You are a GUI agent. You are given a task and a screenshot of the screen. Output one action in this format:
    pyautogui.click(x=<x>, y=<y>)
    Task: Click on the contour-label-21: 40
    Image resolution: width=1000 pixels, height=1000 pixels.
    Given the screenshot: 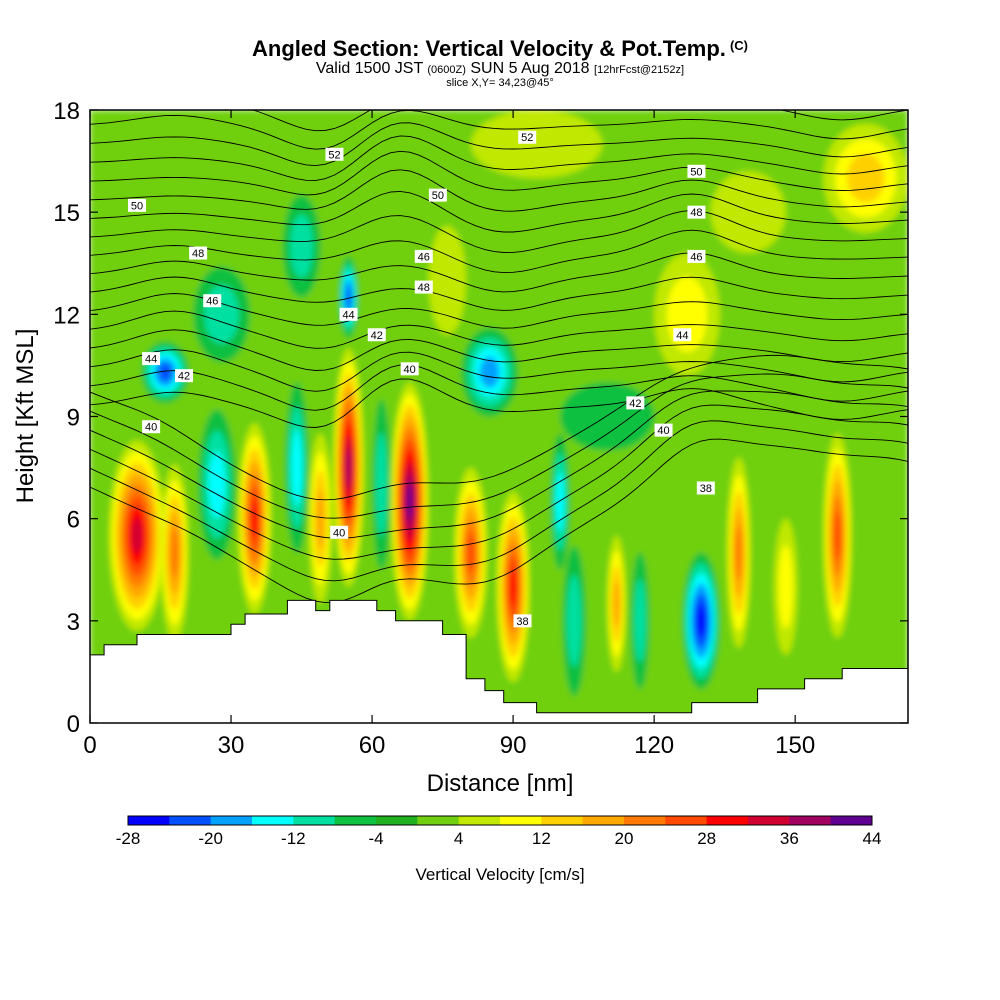 What is the action you would take?
    pyautogui.click(x=339, y=532)
    